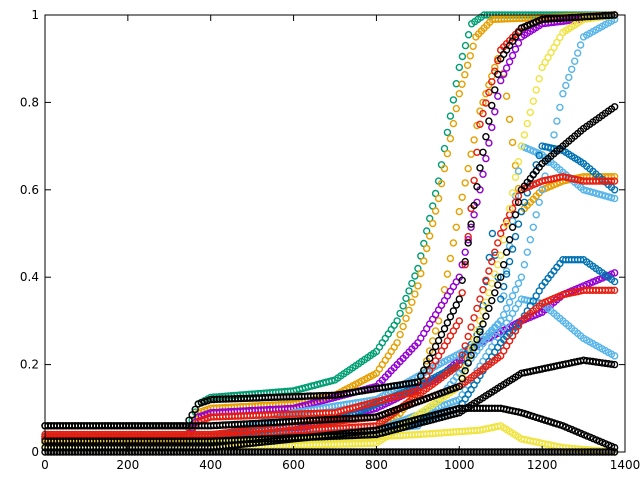  I want to click on y-tick-label: 0.6, so click(29, 190).